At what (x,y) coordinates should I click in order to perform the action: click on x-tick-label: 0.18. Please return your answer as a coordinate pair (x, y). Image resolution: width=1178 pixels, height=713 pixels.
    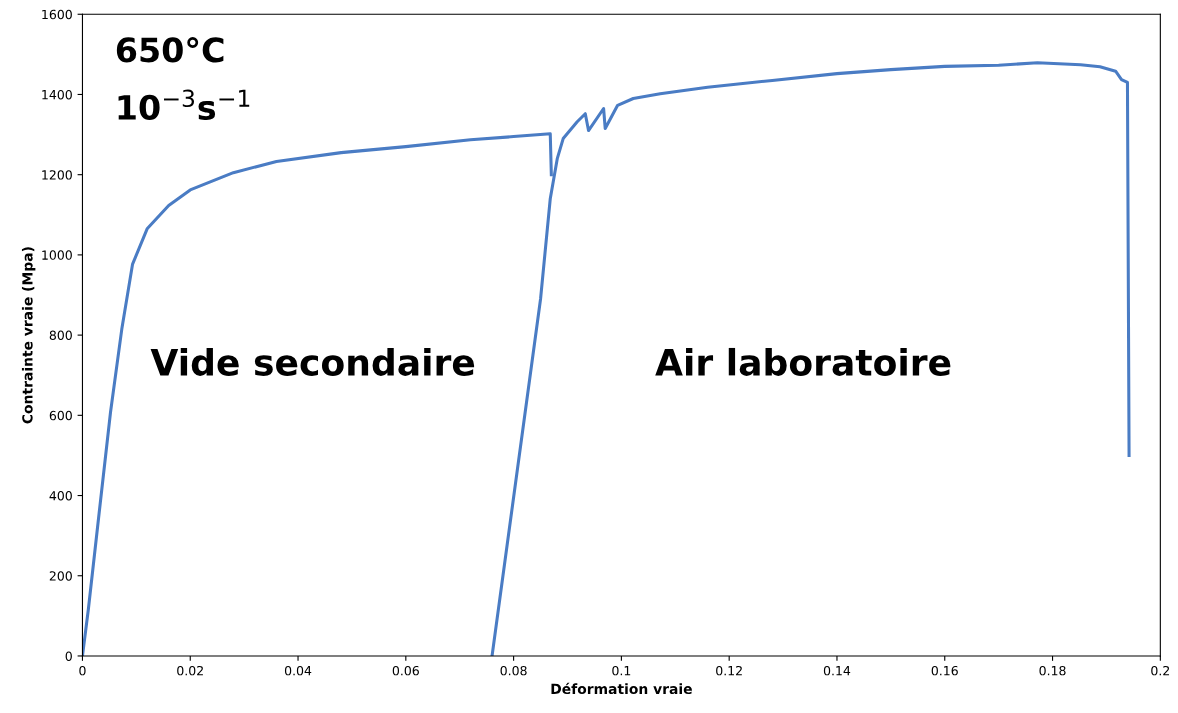
    Looking at the image, I should click on (1052, 670).